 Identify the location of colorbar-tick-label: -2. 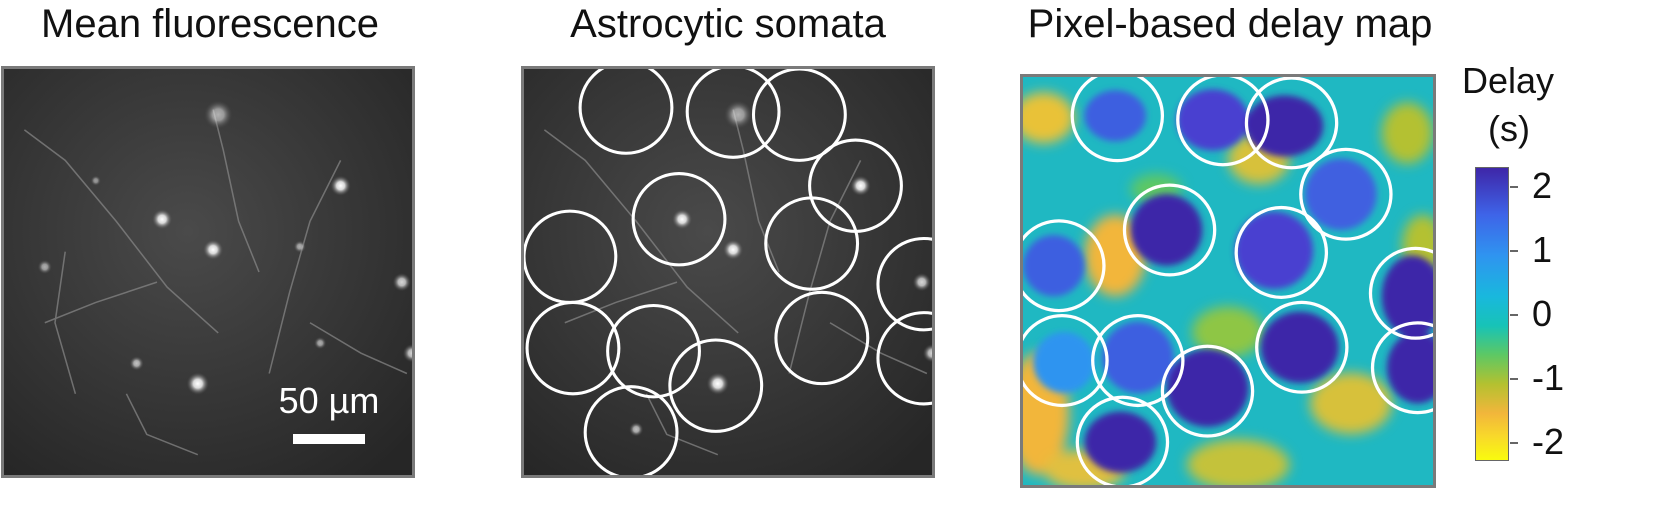
(1548, 441).